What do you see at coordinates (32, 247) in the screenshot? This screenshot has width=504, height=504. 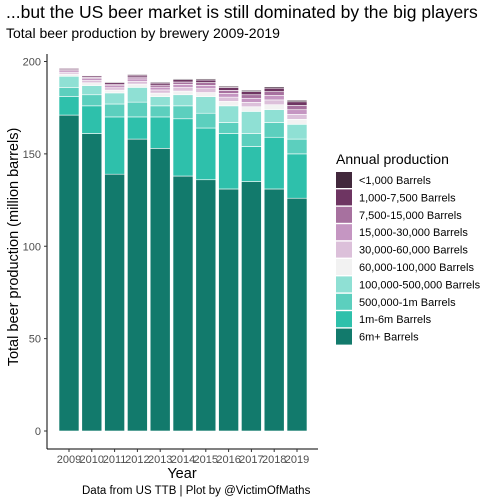 I see `y-tick-label: 100` at bounding box center [32, 247].